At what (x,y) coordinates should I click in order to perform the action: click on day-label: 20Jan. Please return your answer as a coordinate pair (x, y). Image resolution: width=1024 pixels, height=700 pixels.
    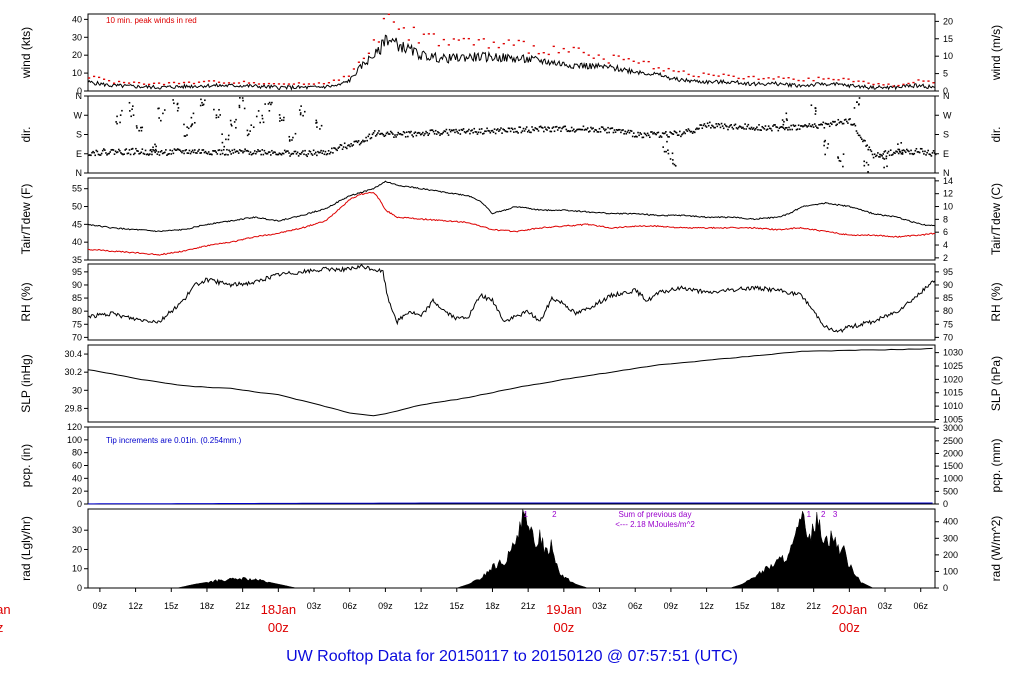
    Looking at the image, I should click on (849, 609).